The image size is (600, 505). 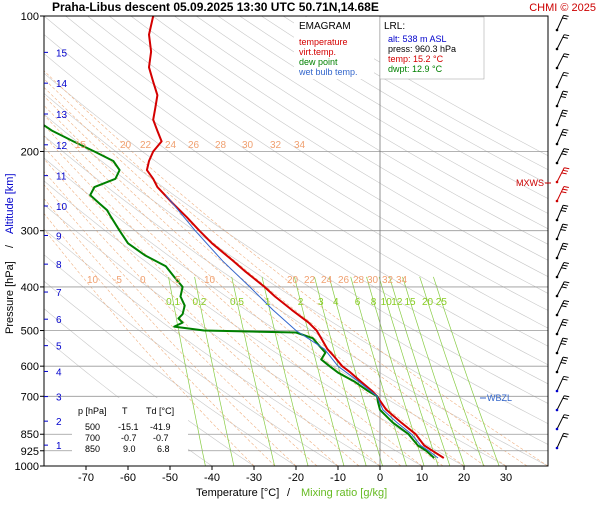 What do you see at coordinates (296, 478) in the screenshot?
I see `x-tick-label: -20` at bounding box center [296, 478].